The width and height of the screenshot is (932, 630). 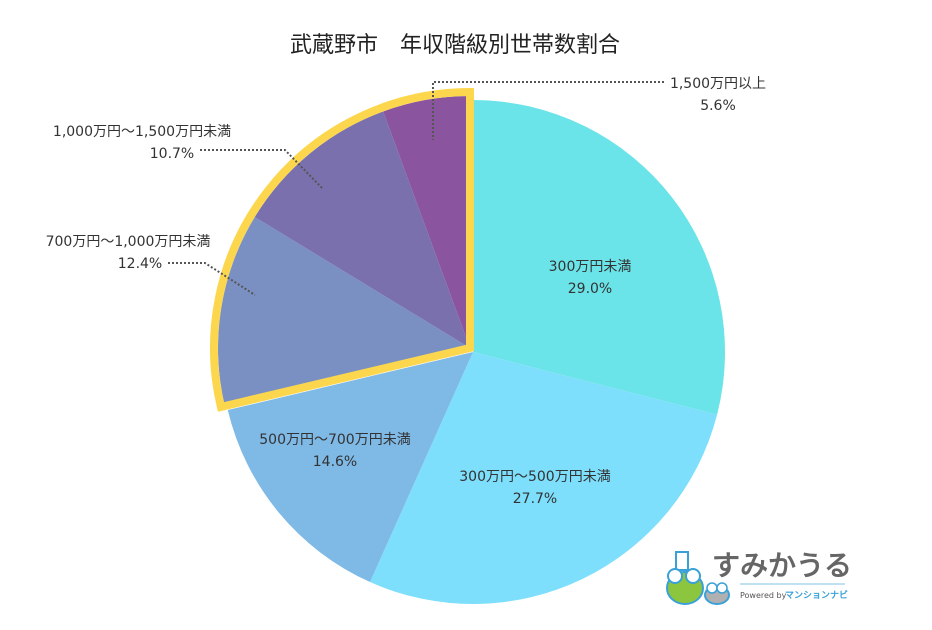 I want to click on sumikauru-logo: すみかうる Powered by マンションナビ, so click(x=759, y=577).